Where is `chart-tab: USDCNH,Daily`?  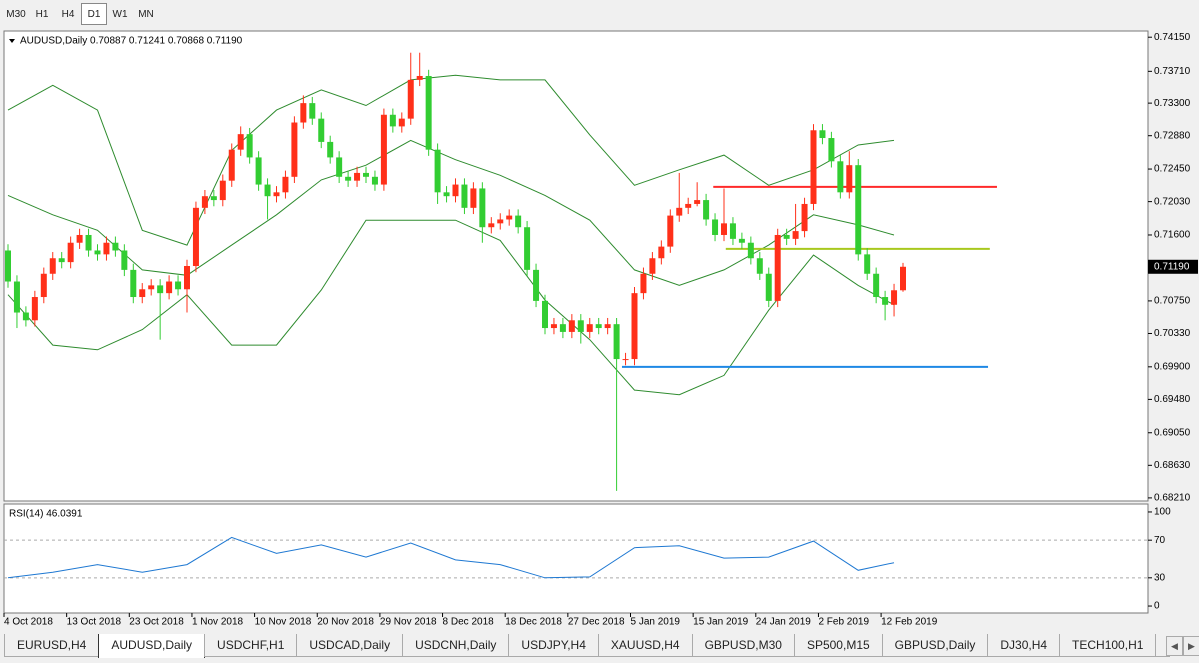 chart-tab: USDCNH,Daily is located at coordinates (456, 645).